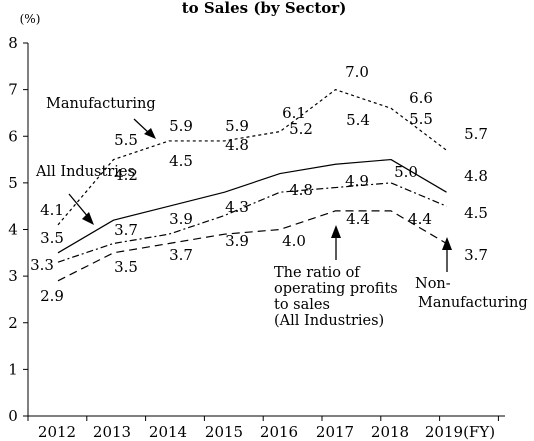 The image size is (534, 441). Describe the element at coordinates (224, 432) in the screenshot. I see `x-tick-label: 2015` at that location.